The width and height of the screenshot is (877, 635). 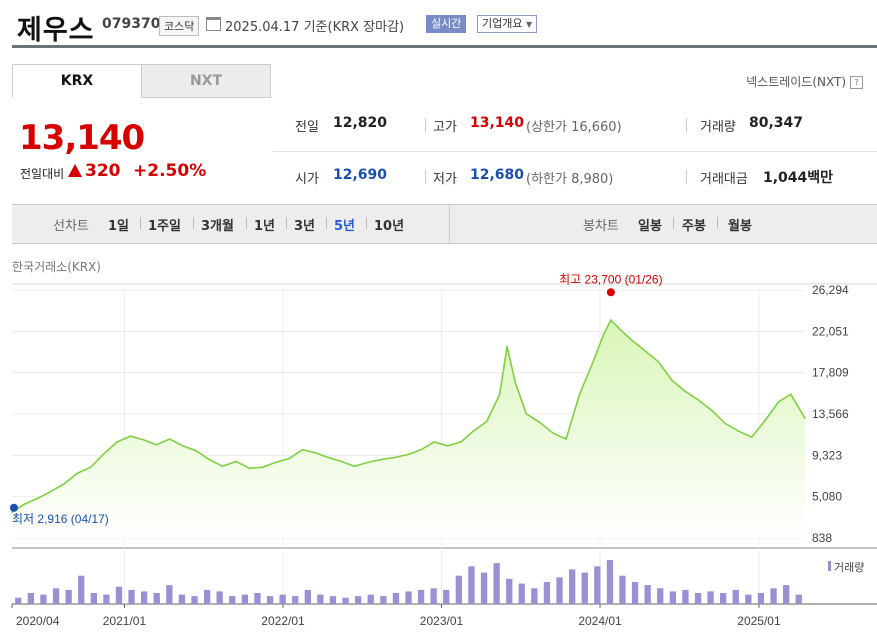 I want to click on period-1y: 1년, so click(x=265, y=226).